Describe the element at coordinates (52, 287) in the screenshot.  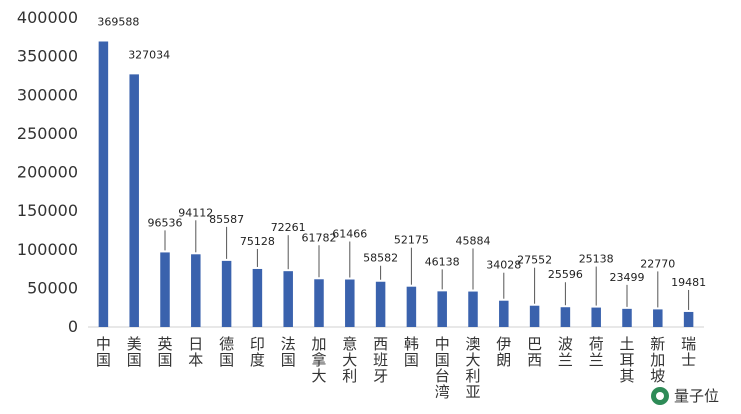
I see `y-tick-label: 50000` at that location.